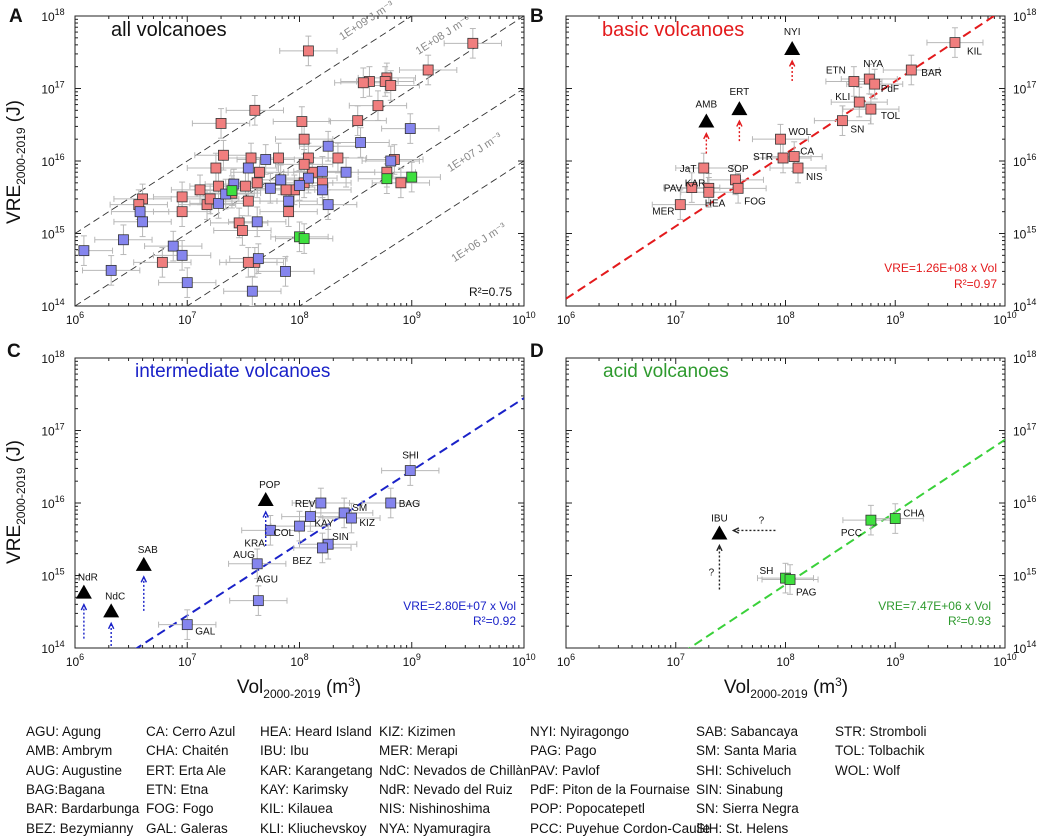 Image resolution: width=1059 pixels, height=836 pixels. Describe the element at coordinates (836, 70) in the screenshot. I see `point-label: ETN` at that location.